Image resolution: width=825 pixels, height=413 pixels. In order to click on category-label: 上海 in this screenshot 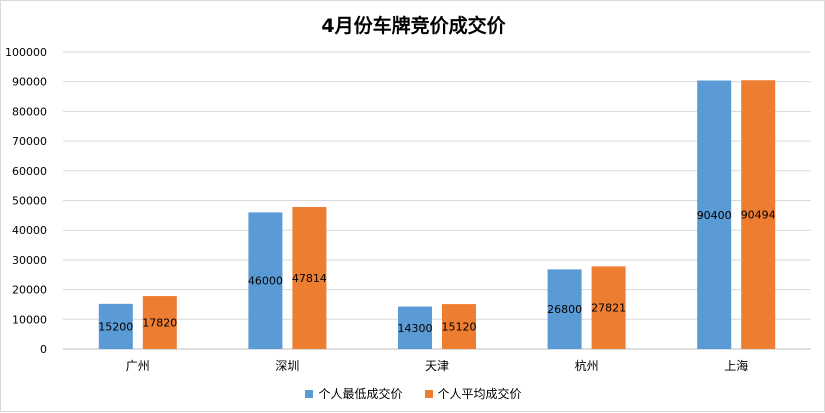, I will do `click(736, 365)`.